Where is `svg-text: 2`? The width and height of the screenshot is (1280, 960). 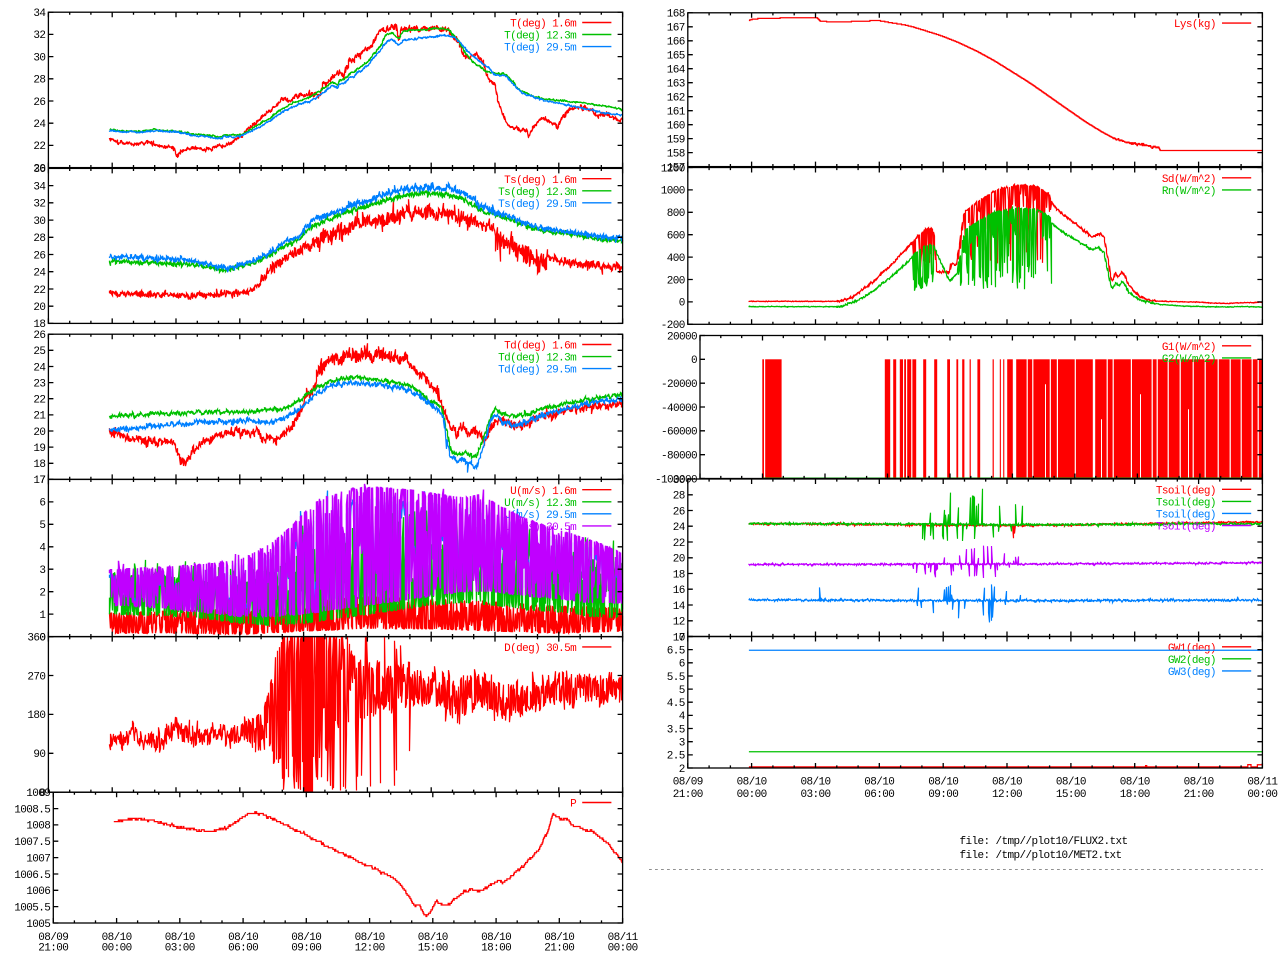
svg-text: 2 is located at coordinates (42, 594).